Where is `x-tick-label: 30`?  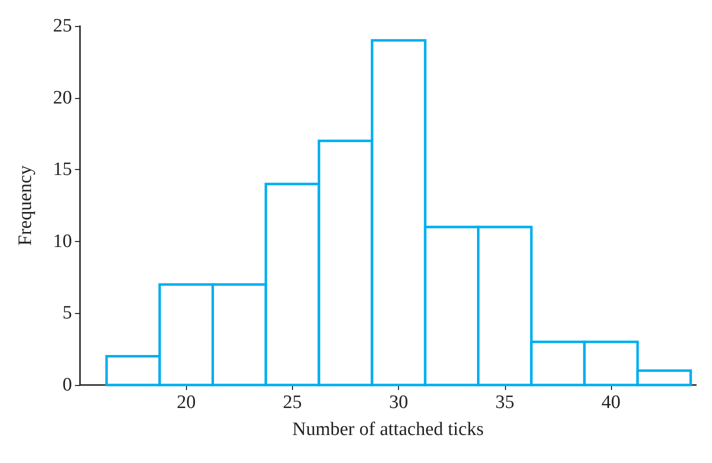
x-tick-label: 30 is located at coordinates (398, 402).